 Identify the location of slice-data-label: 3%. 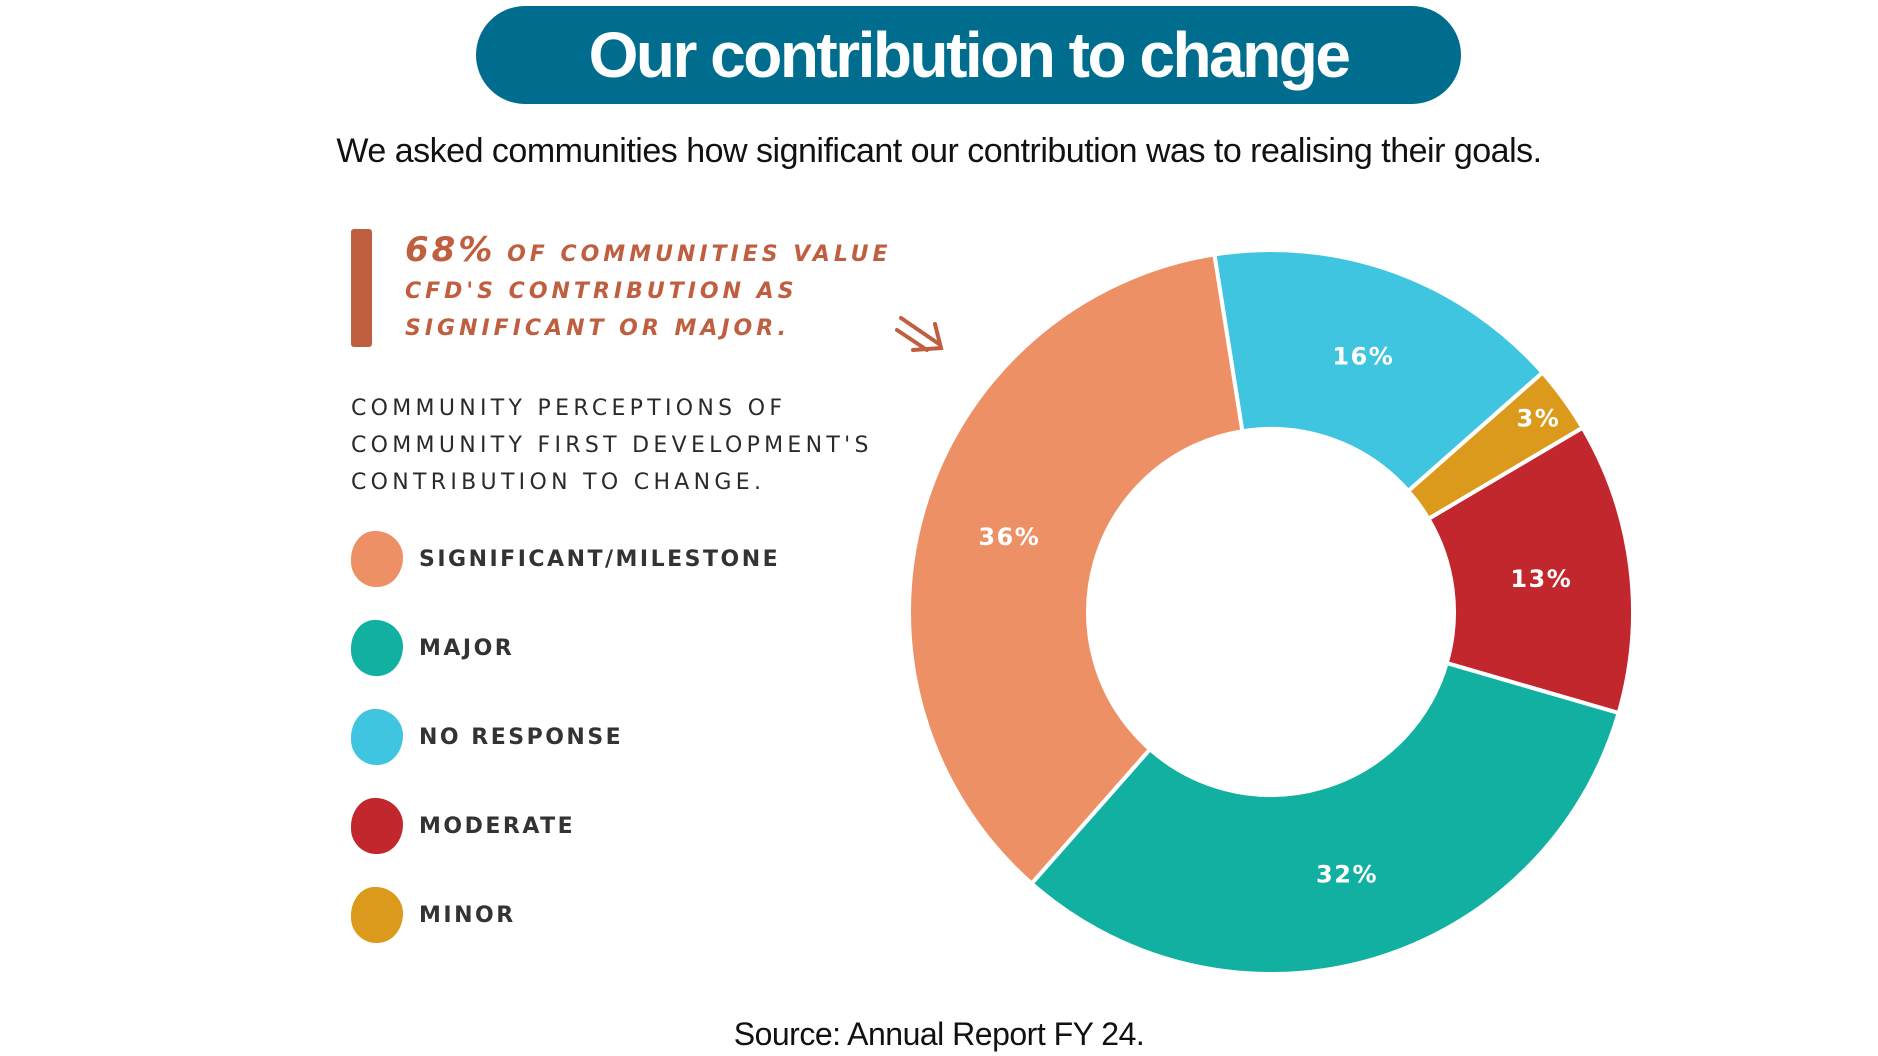
(1539, 419).